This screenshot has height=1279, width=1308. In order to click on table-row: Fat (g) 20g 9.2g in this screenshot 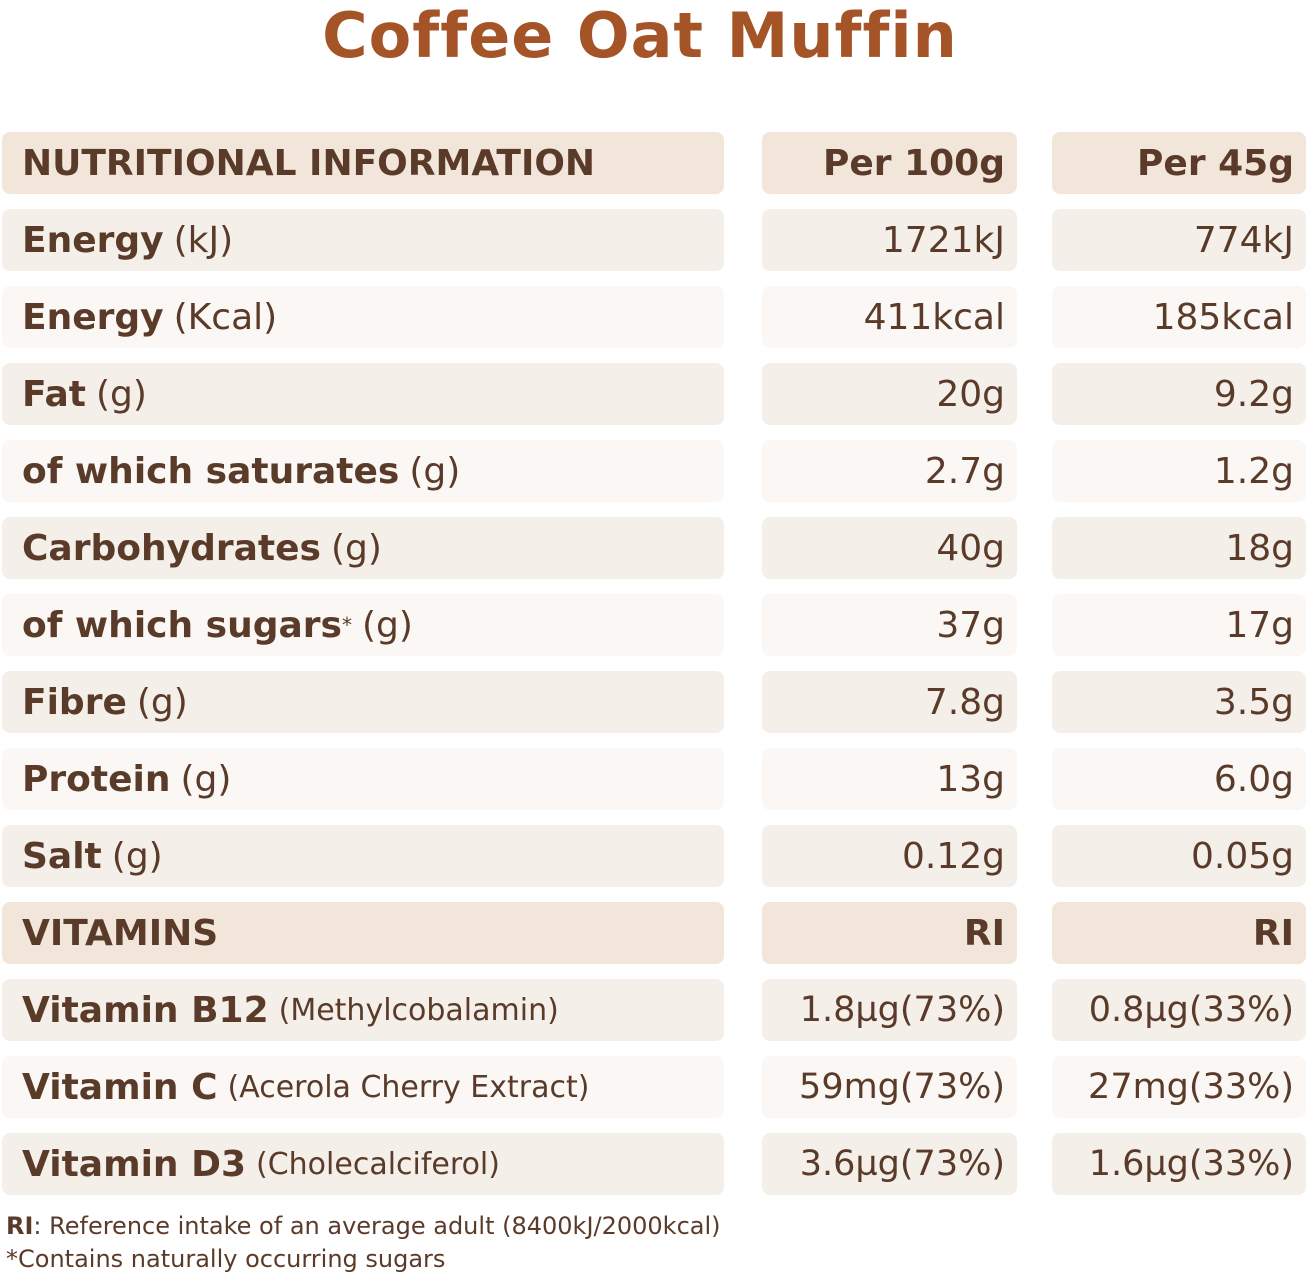, I will do `click(654, 394)`.